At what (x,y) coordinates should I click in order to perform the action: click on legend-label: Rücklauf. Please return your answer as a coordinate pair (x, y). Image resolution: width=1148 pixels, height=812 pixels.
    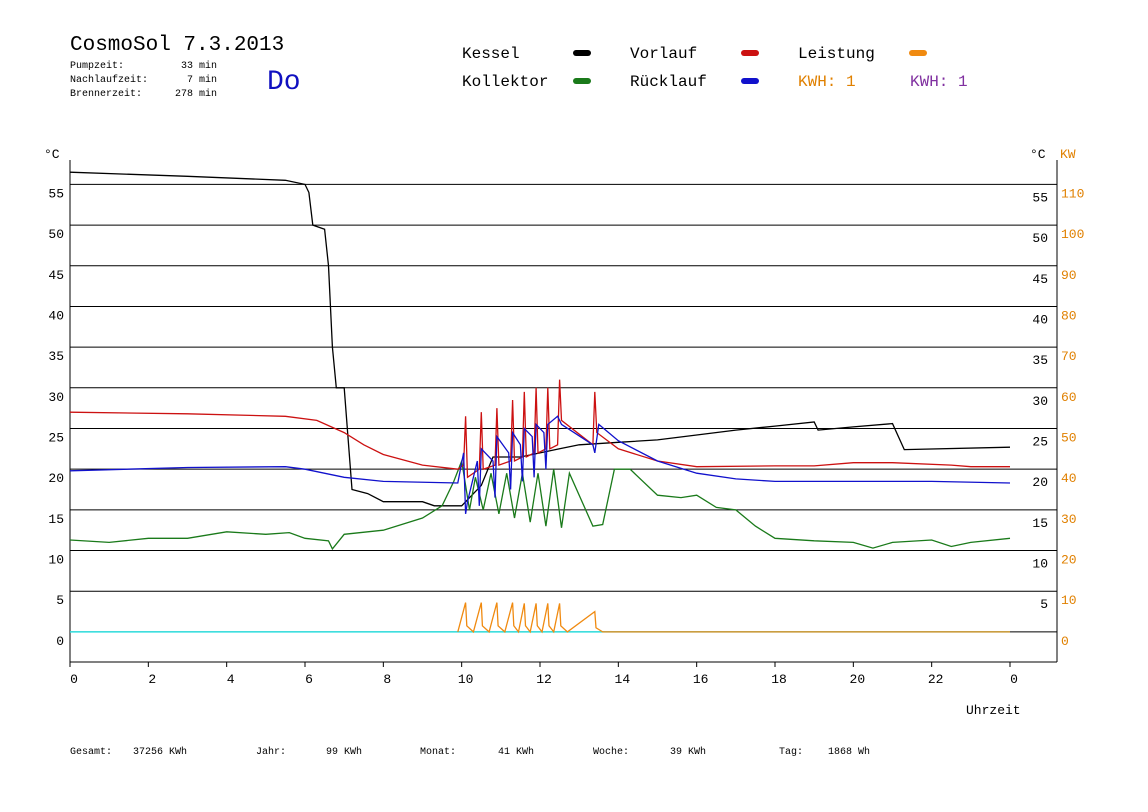
    Looking at the image, I should click on (668, 82).